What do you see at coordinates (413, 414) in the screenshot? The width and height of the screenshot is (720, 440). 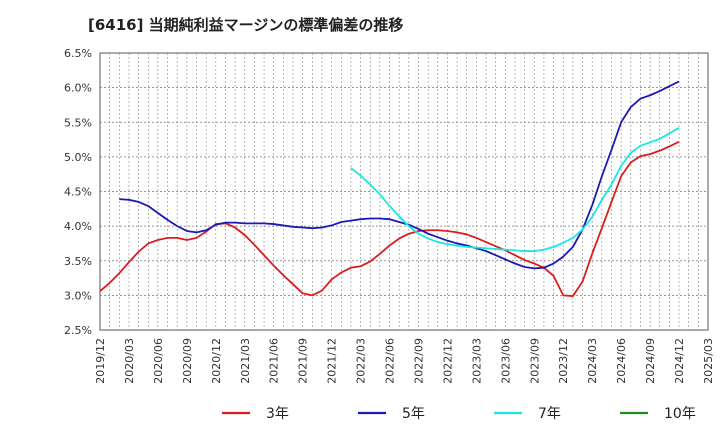 I see `legend-label-2: 5年` at bounding box center [413, 414].